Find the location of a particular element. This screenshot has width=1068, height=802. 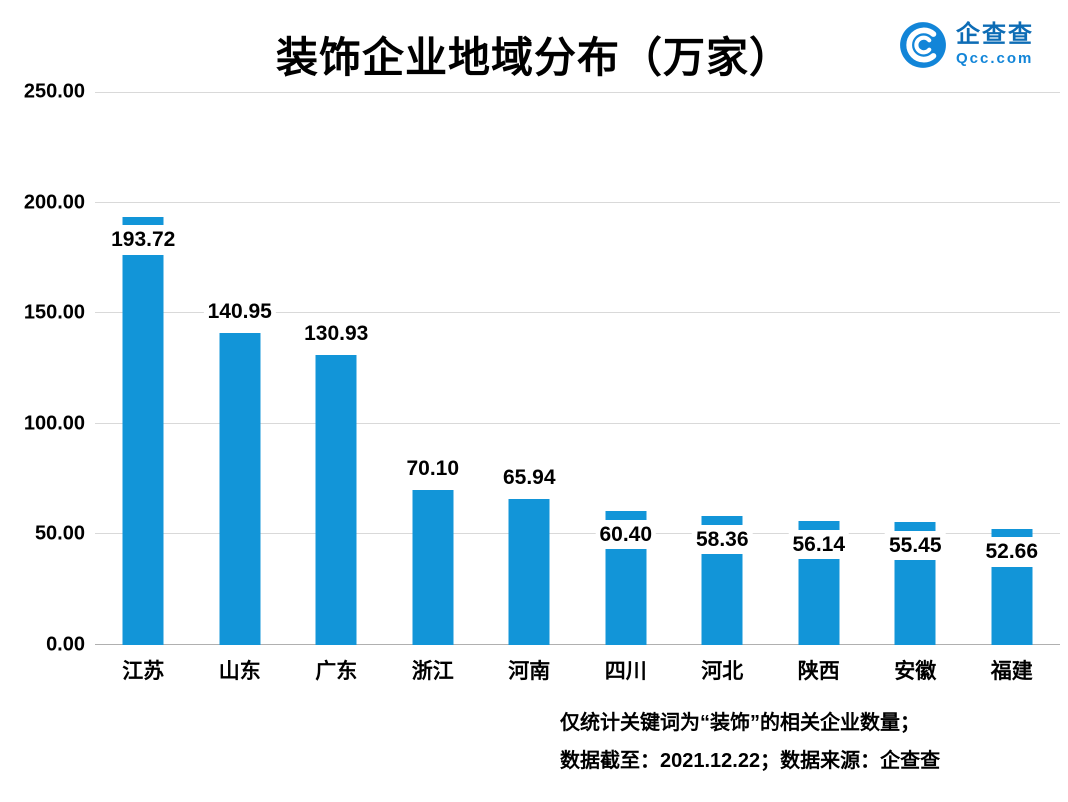

bar-column: 65.94 is located at coordinates (529, 368).